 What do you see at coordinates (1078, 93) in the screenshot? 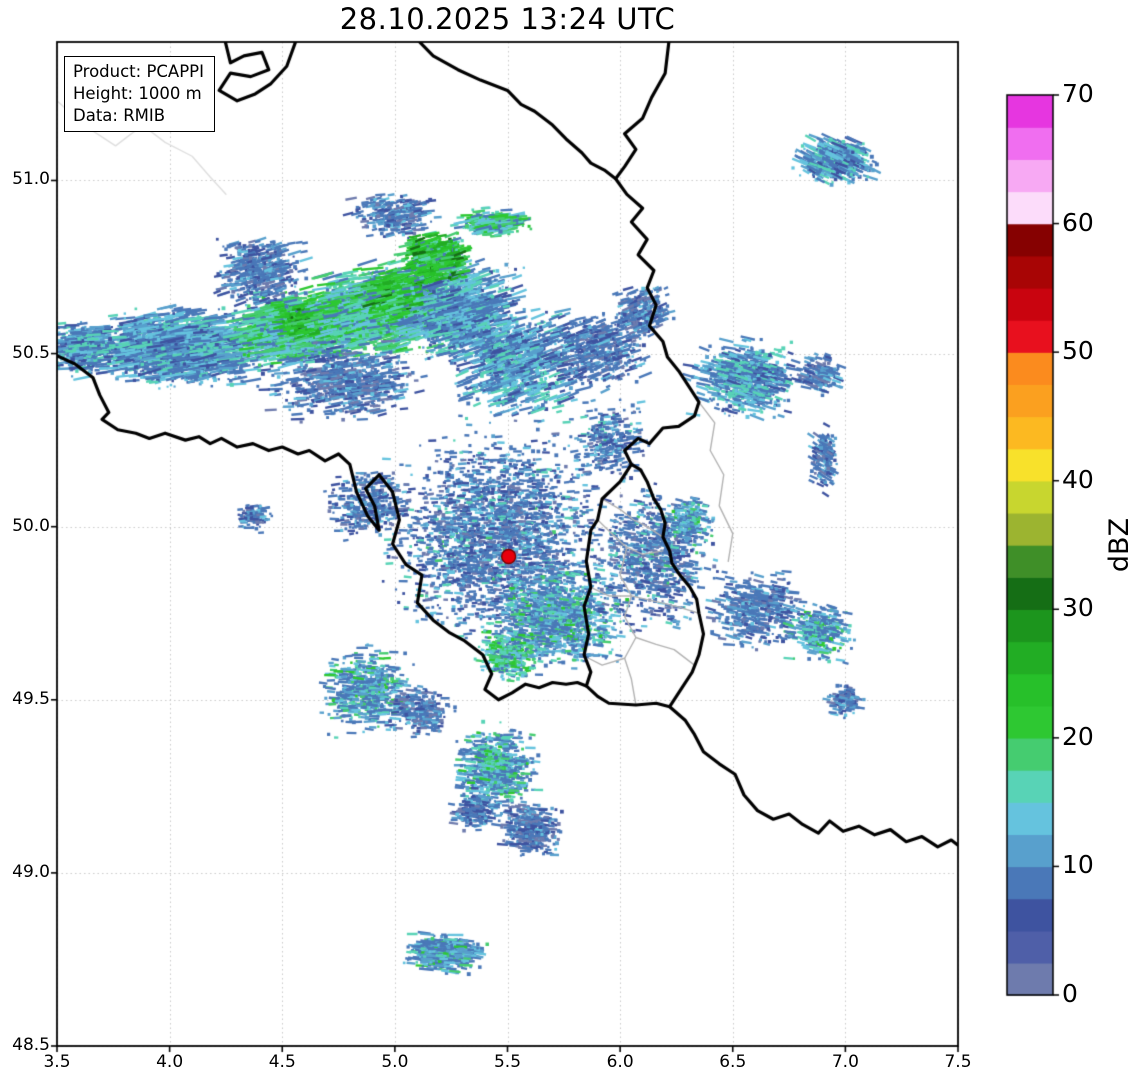
I see `colorbar-tick-label: 70` at bounding box center [1078, 93].